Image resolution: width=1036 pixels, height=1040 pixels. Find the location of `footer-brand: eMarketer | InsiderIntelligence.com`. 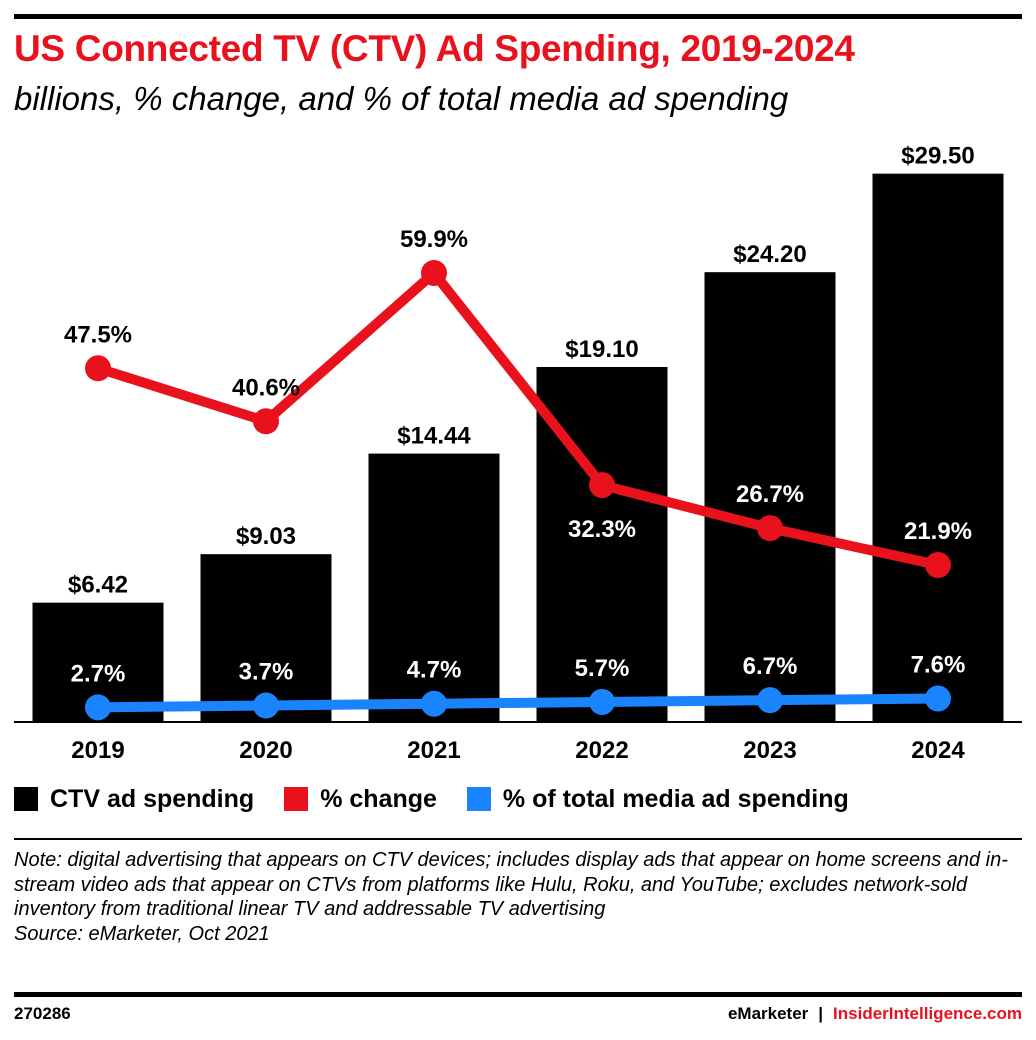

footer-brand: eMarketer | InsiderIntelligence.com is located at coordinates (875, 1014).